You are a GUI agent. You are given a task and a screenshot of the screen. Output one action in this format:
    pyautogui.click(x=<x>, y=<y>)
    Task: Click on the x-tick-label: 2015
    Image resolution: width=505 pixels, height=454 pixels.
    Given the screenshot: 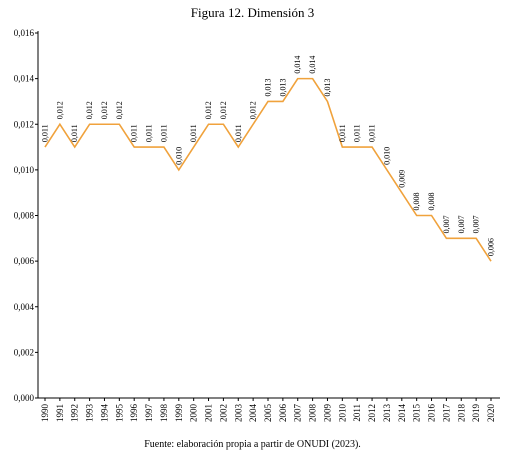 What is the action you would take?
    pyautogui.click(x=417, y=413)
    